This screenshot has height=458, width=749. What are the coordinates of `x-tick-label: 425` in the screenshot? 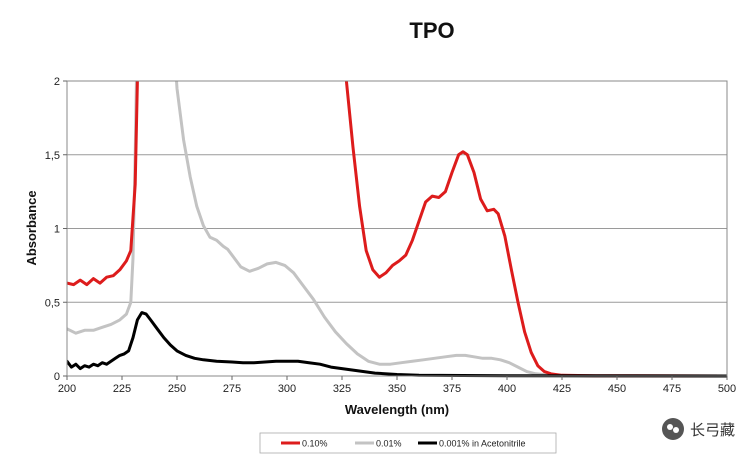 It's located at (562, 389).